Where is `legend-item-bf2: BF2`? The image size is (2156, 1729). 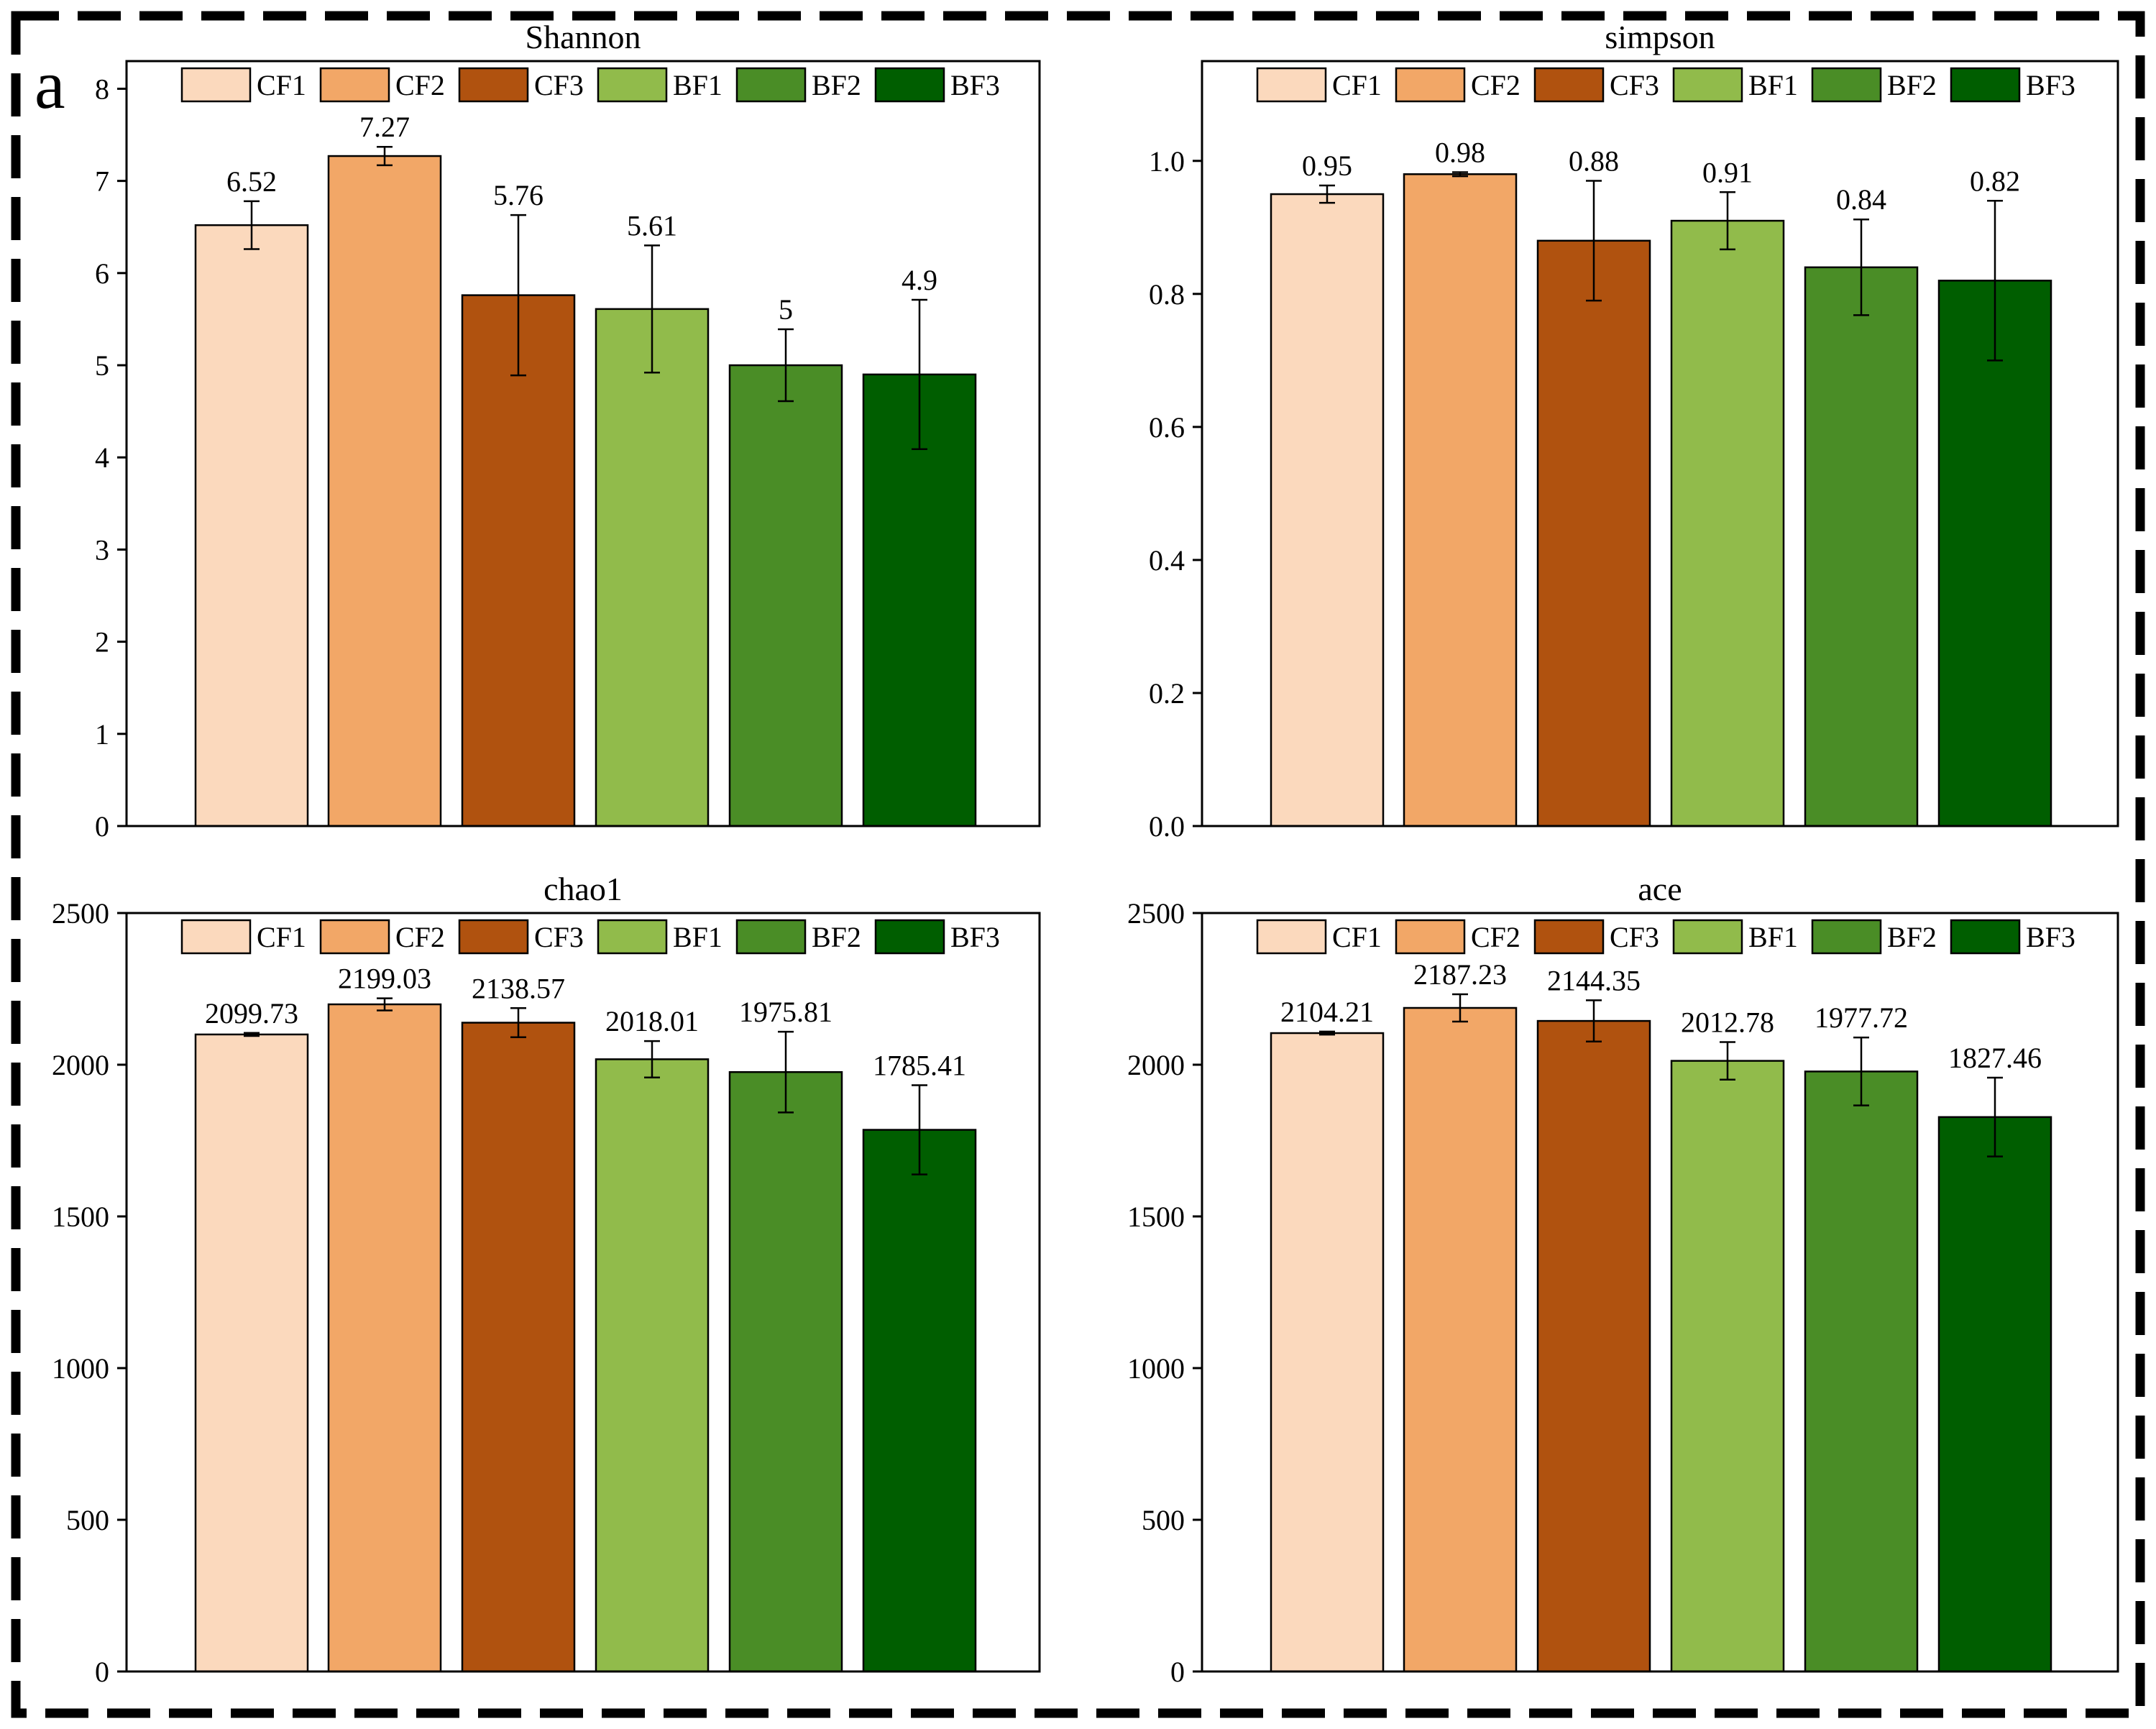 legend-item-bf2: BF2 is located at coordinates (798, 937).